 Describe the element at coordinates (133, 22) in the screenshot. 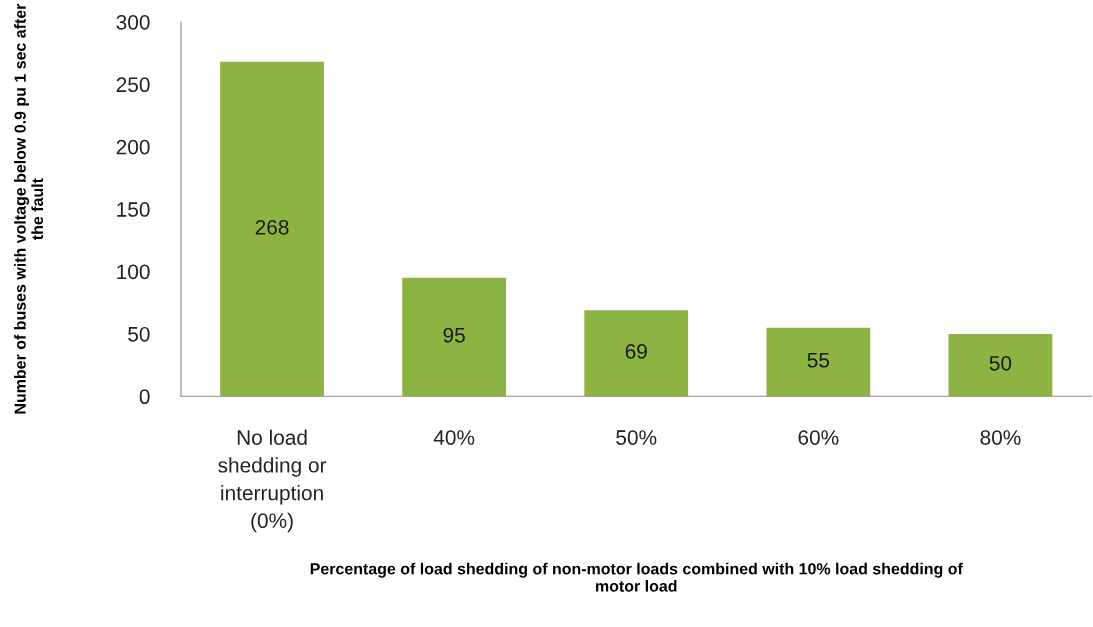

I see `y-tick-label: 300` at that location.